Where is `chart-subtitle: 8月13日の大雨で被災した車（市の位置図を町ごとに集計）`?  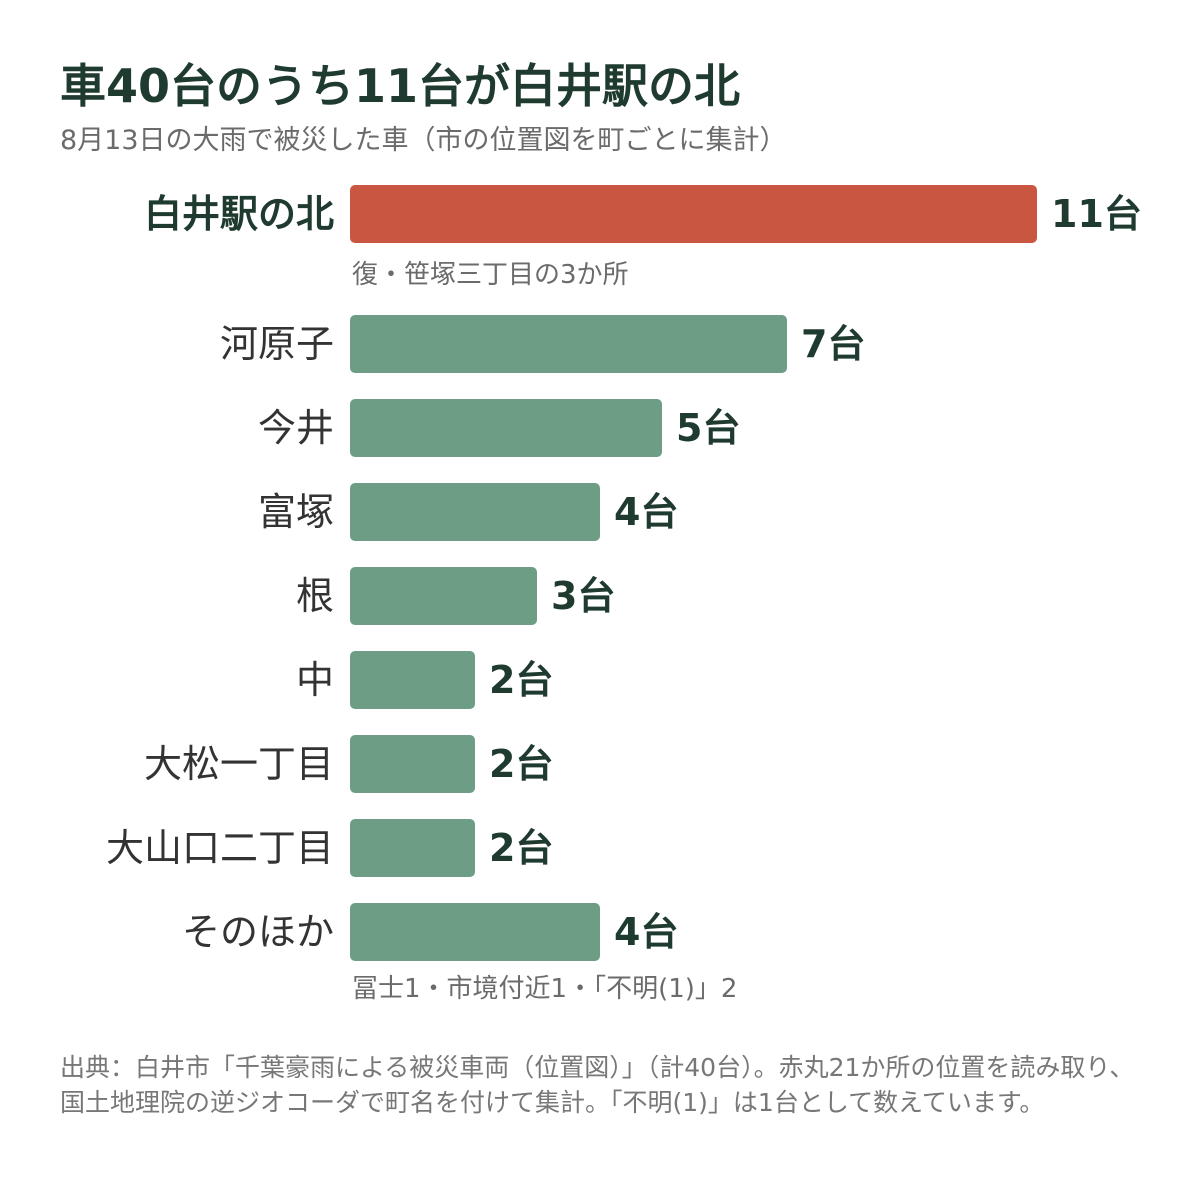 chart-subtitle: 8月13日の大雨で被災した車（市の位置図を町ごとに集計） is located at coordinates (423, 140).